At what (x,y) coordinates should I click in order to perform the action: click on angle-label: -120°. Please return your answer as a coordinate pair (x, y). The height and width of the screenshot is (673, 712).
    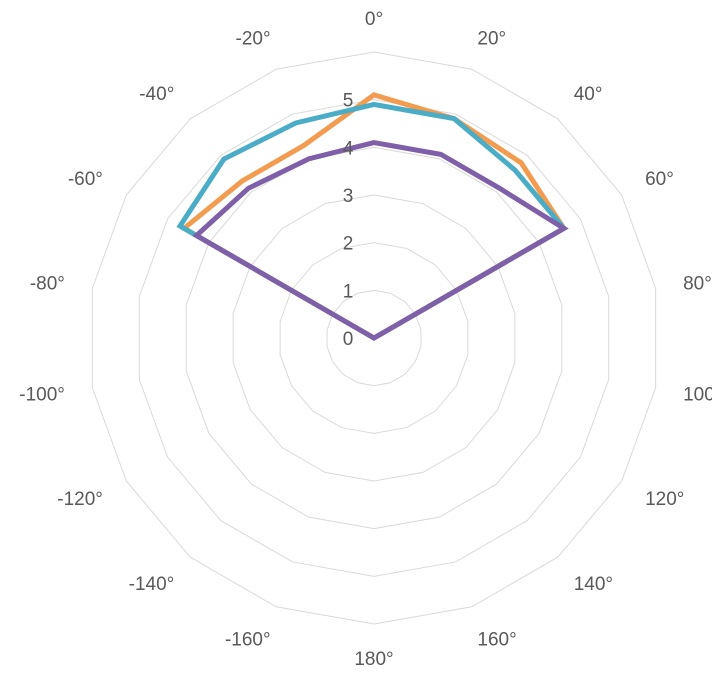
    Looking at the image, I should click on (80, 499).